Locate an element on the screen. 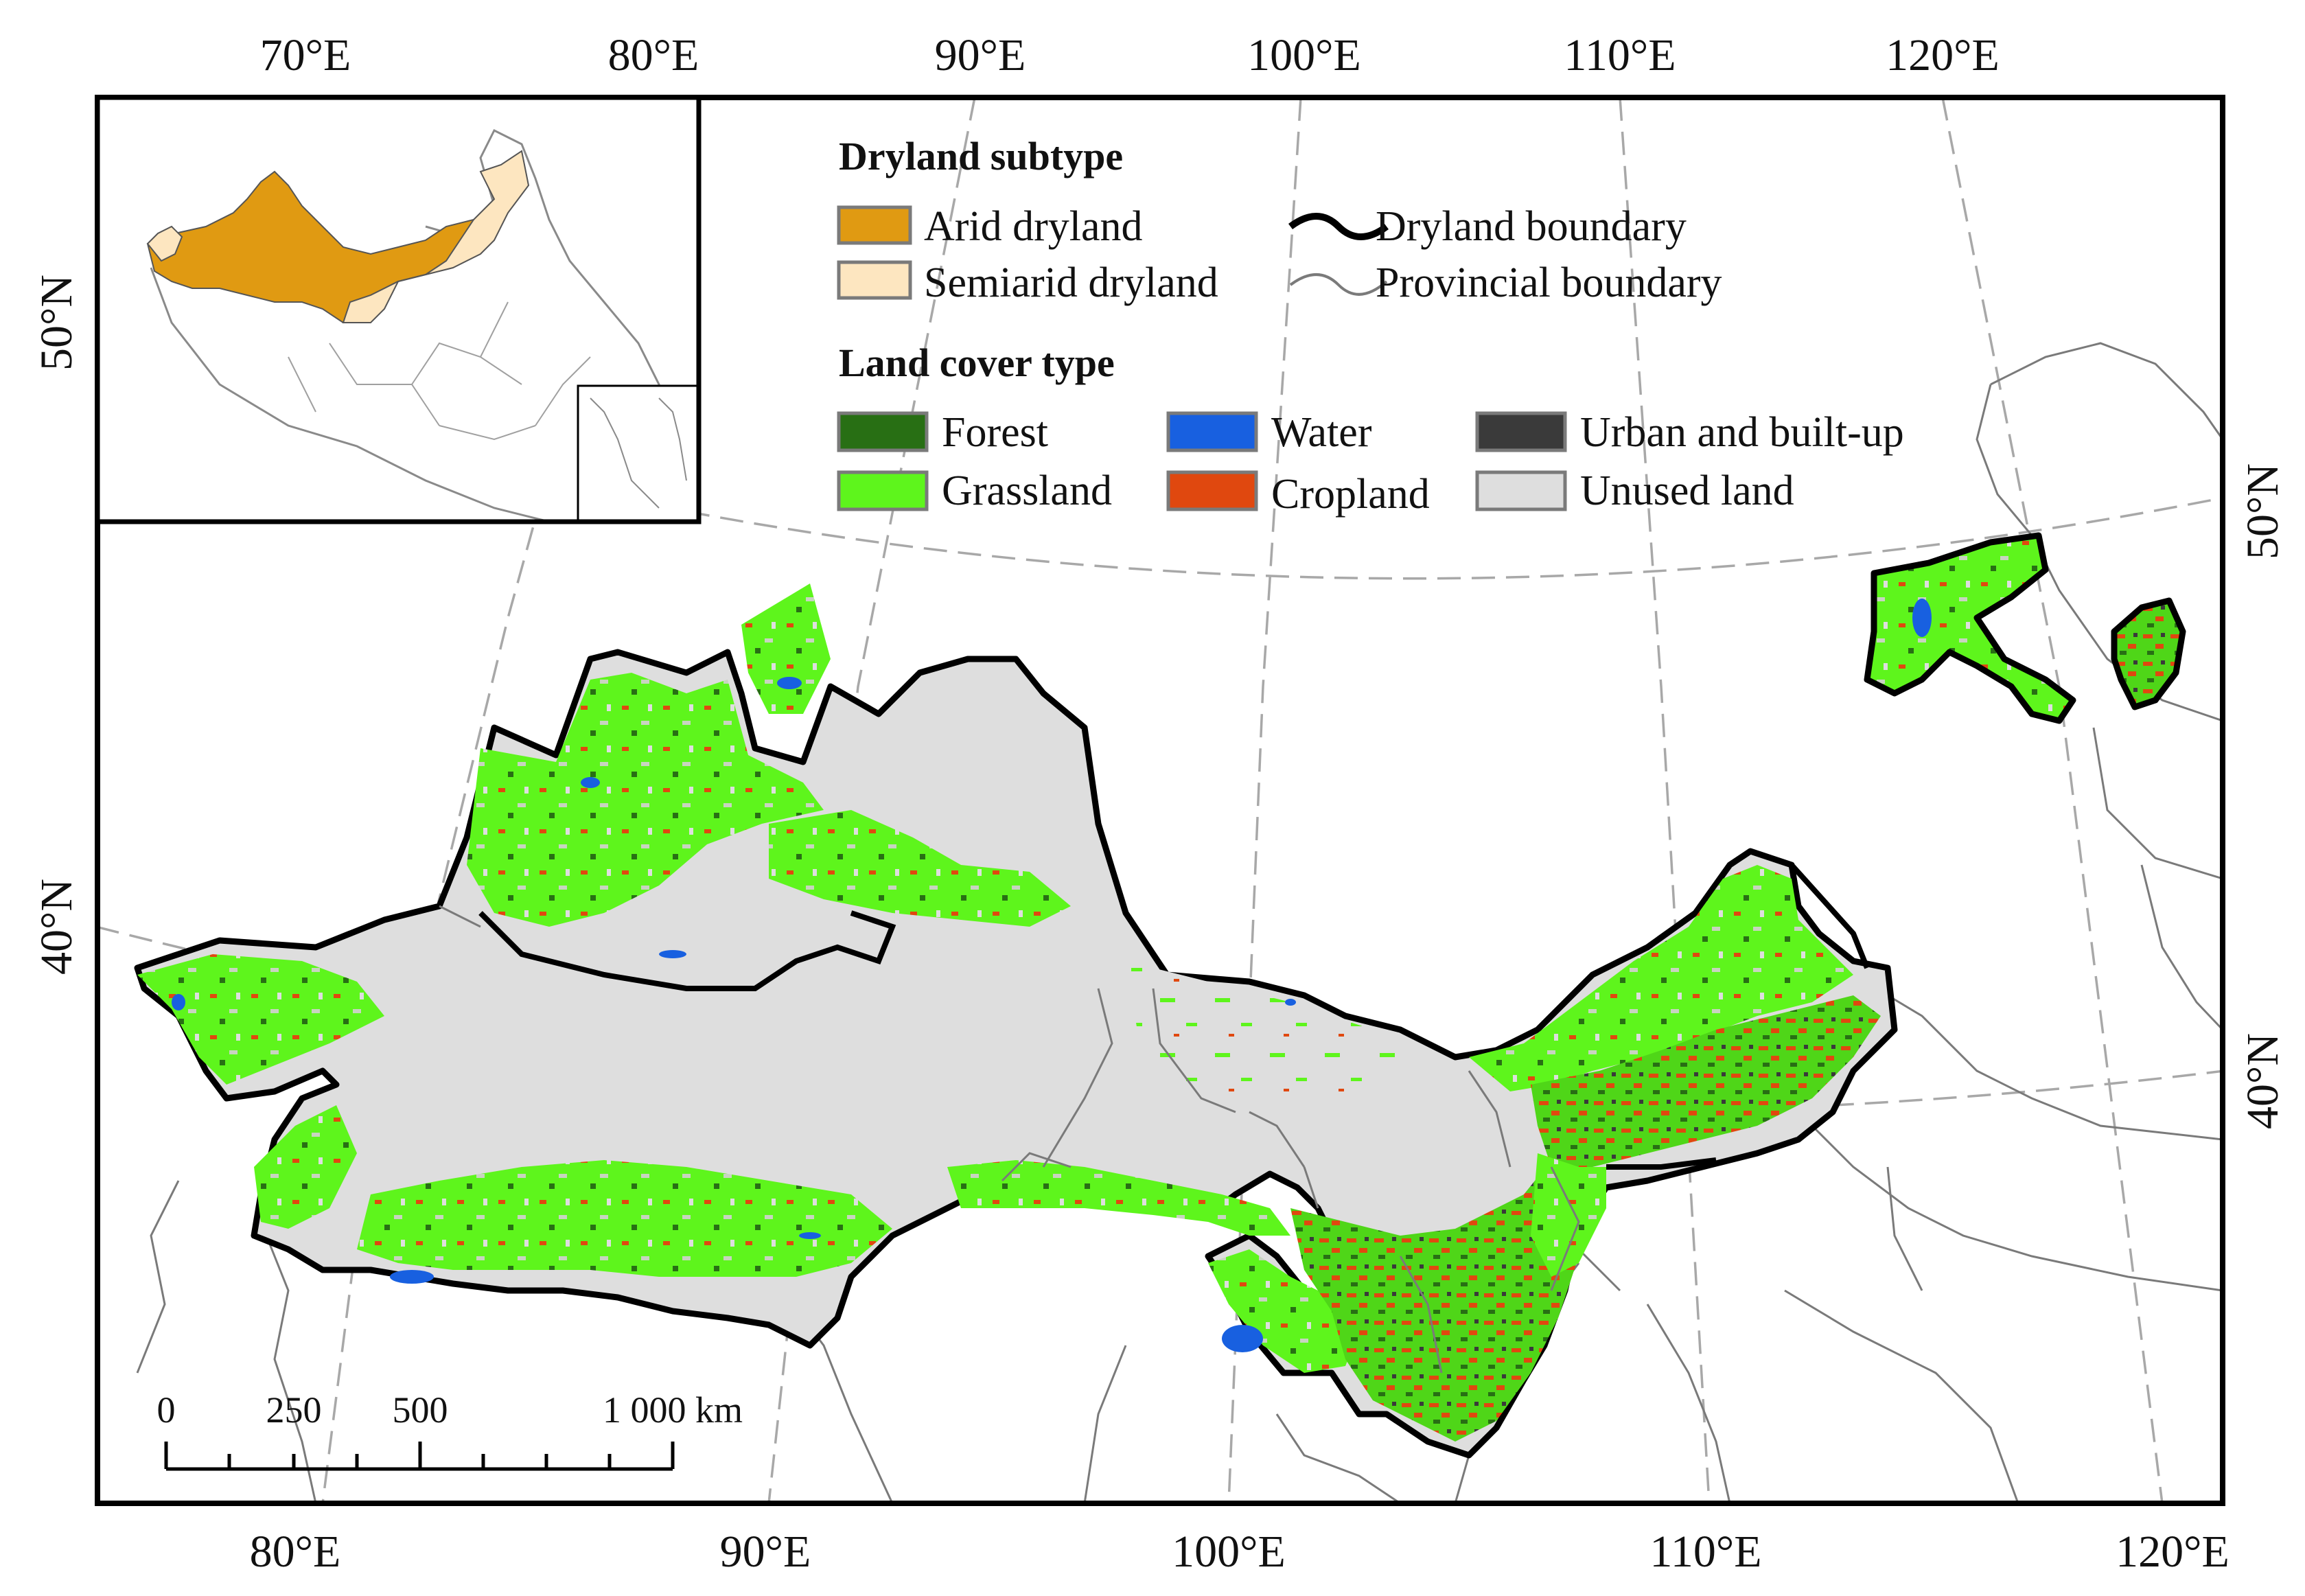 This screenshot has height=1596, width=2305. grassland-north-xinjiang is located at coordinates (645, 800).